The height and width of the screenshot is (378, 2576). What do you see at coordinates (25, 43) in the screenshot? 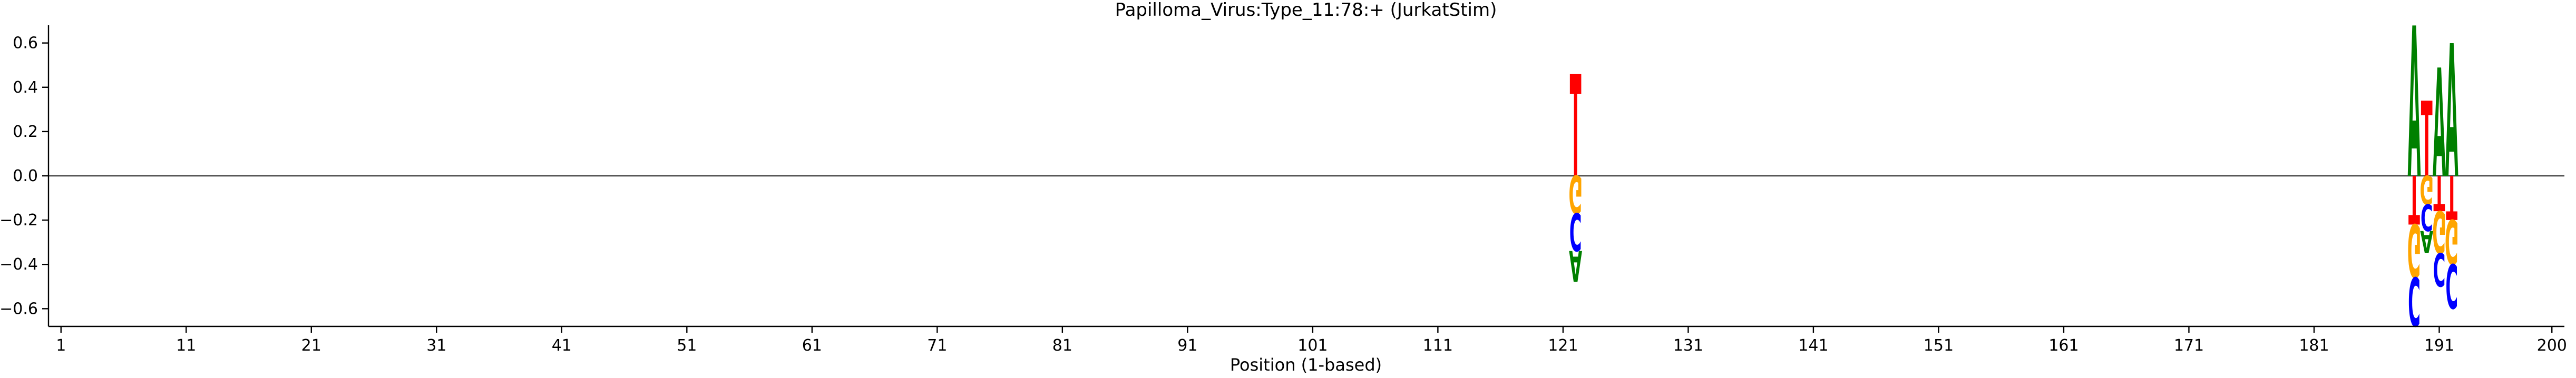
I see `y-tick-label: 0.6` at bounding box center [25, 43].